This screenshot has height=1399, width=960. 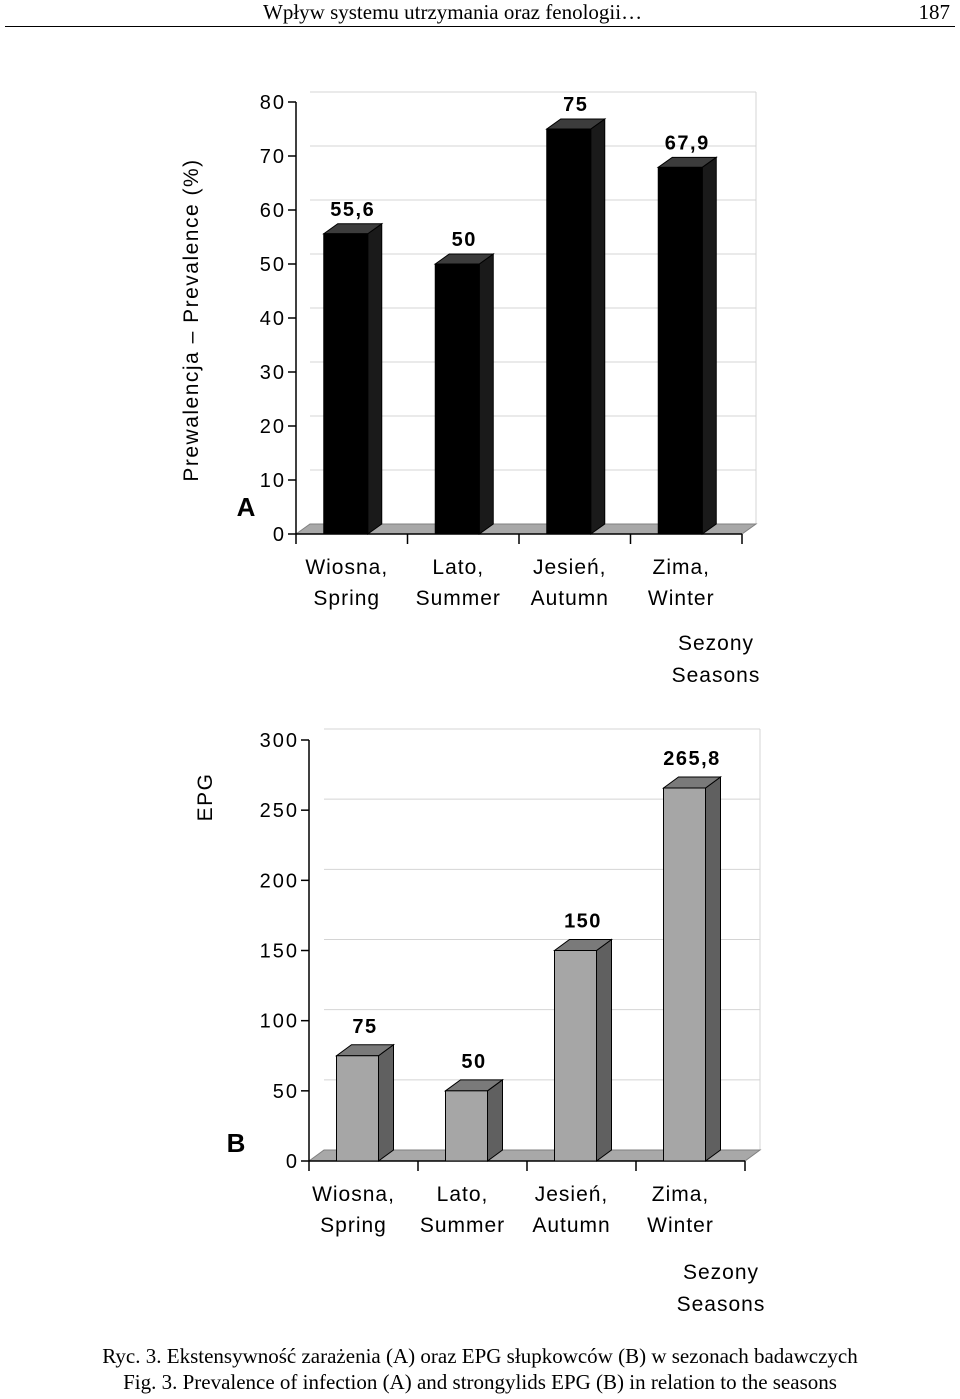 What do you see at coordinates (273, 481) in the screenshot?
I see `y-tick-label: 10` at bounding box center [273, 481].